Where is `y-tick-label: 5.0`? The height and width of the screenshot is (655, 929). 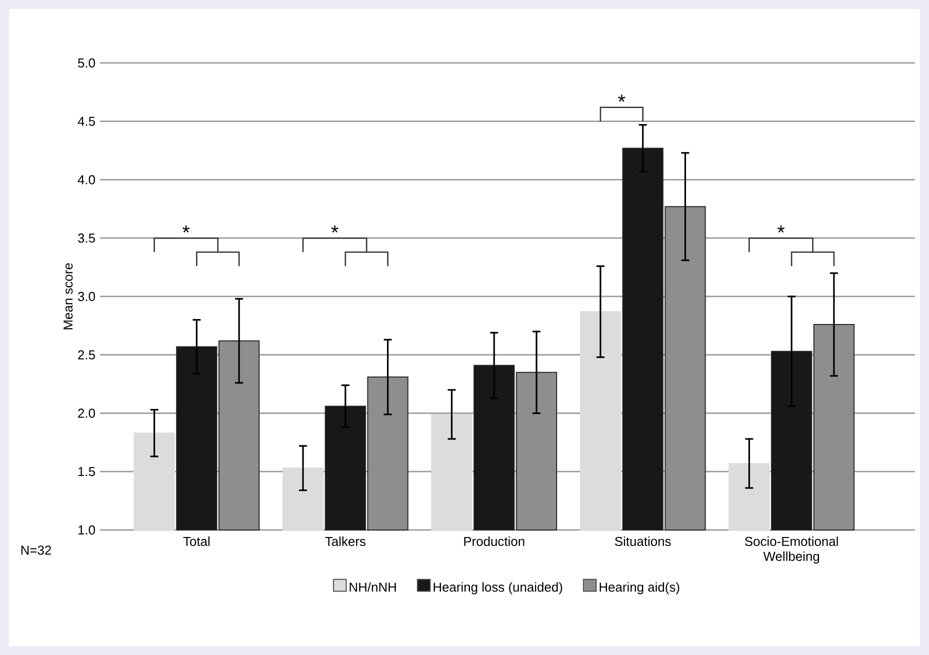
y-tick-label: 5.0 is located at coordinates (86, 63).